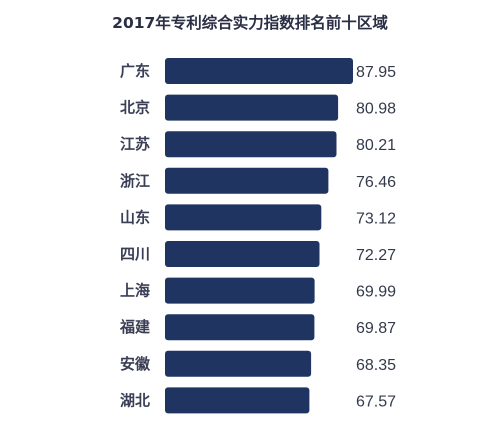 This screenshot has width=500, height=430. What do you see at coordinates (135, 181) in the screenshot?
I see `category-label: 浙江` at bounding box center [135, 181].